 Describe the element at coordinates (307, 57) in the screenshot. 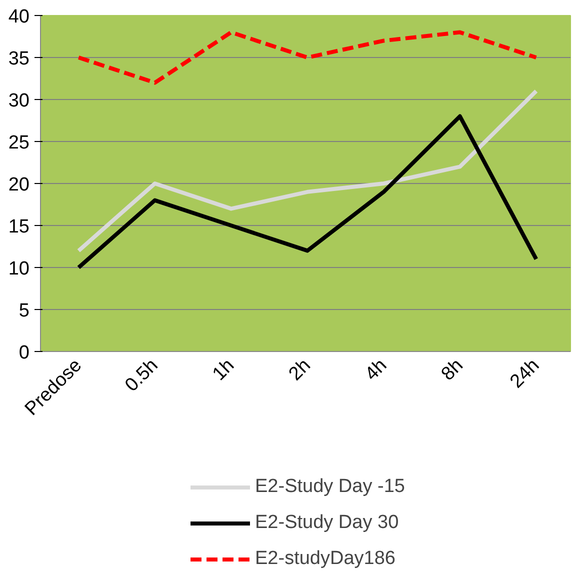

I see `line-series` at that location.